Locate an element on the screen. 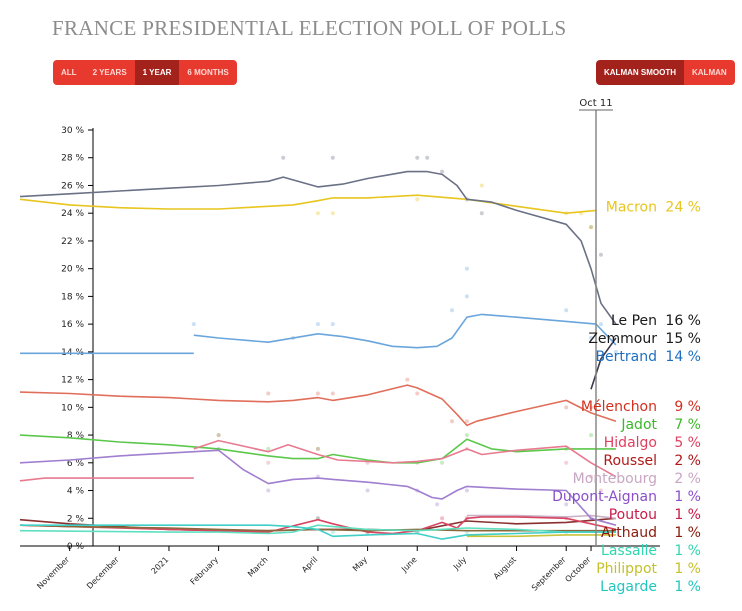 This screenshot has width=742, height=611. x-tick-label: September is located at coordinates (549, 574).